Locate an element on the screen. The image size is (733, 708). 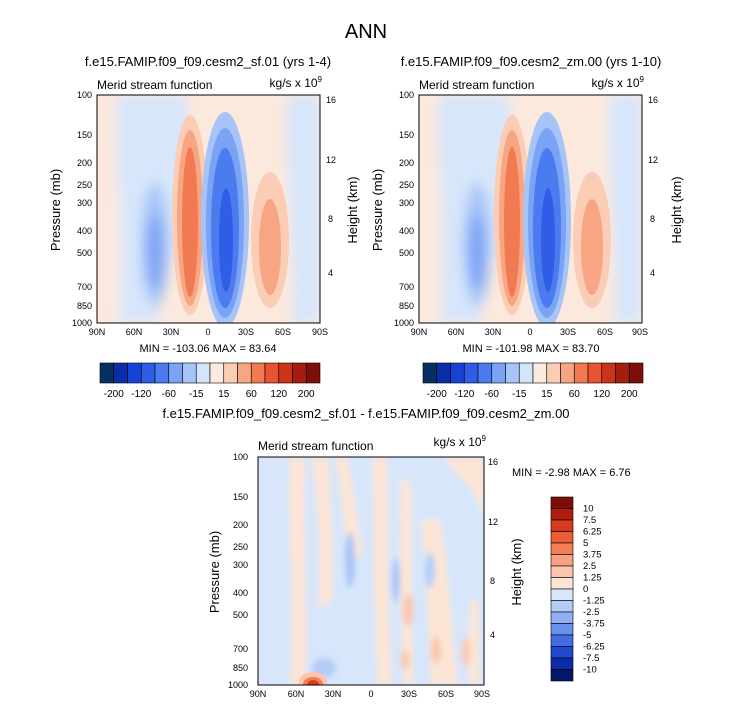
colorbar-a-label: 60 is located at coordinates (252, 394).